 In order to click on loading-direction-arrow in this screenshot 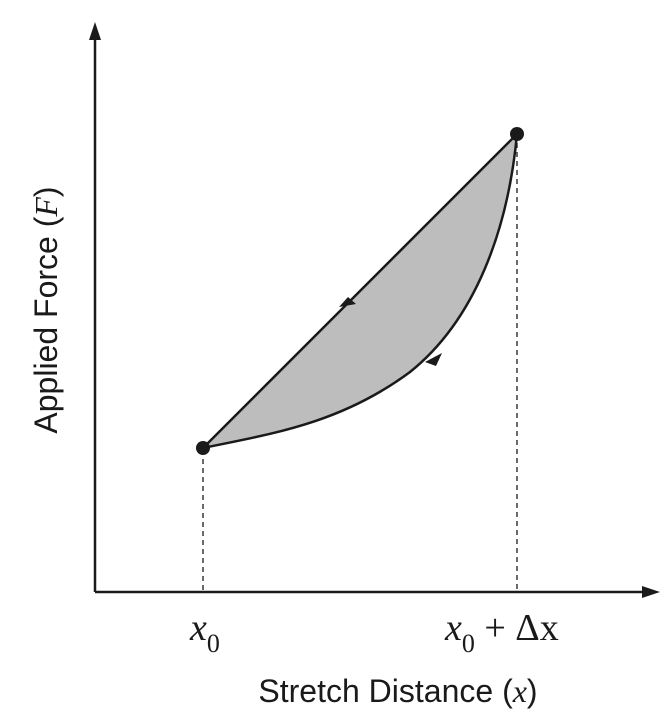, I will do `click(347, 302)`.